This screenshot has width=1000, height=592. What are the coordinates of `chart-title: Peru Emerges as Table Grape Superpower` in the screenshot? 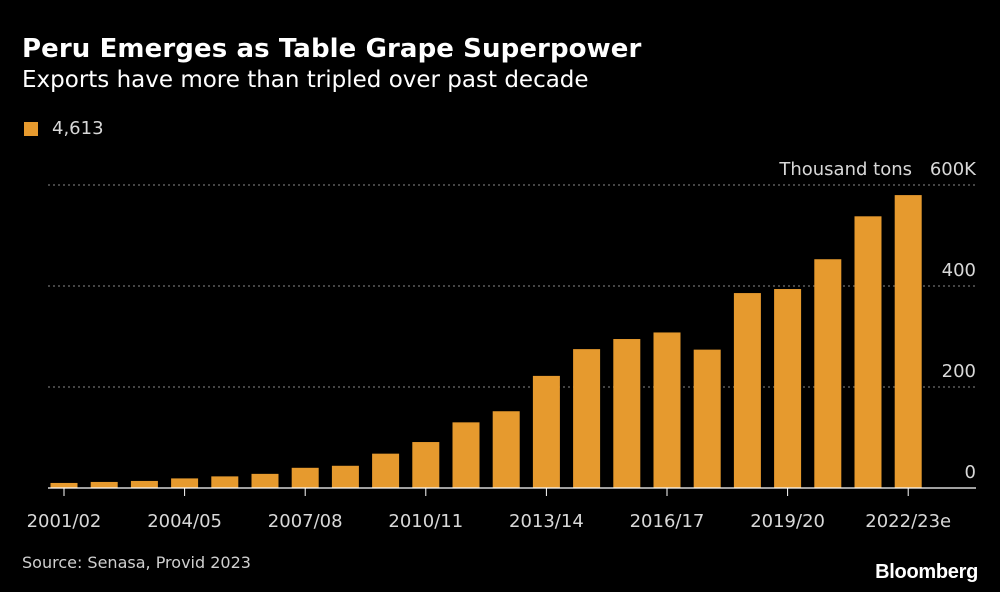 It's located at (332, 49).